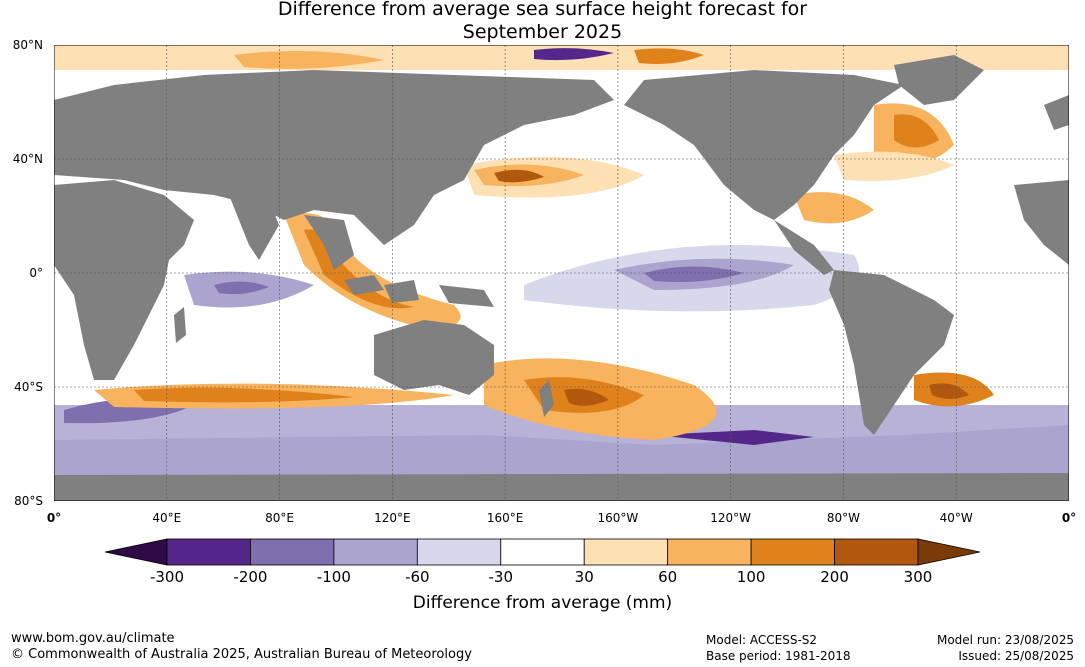 This screenshot has width=1085, height=667. I want to click on model-run-text: Model run: 23/08/2025, so click(1005, 640).